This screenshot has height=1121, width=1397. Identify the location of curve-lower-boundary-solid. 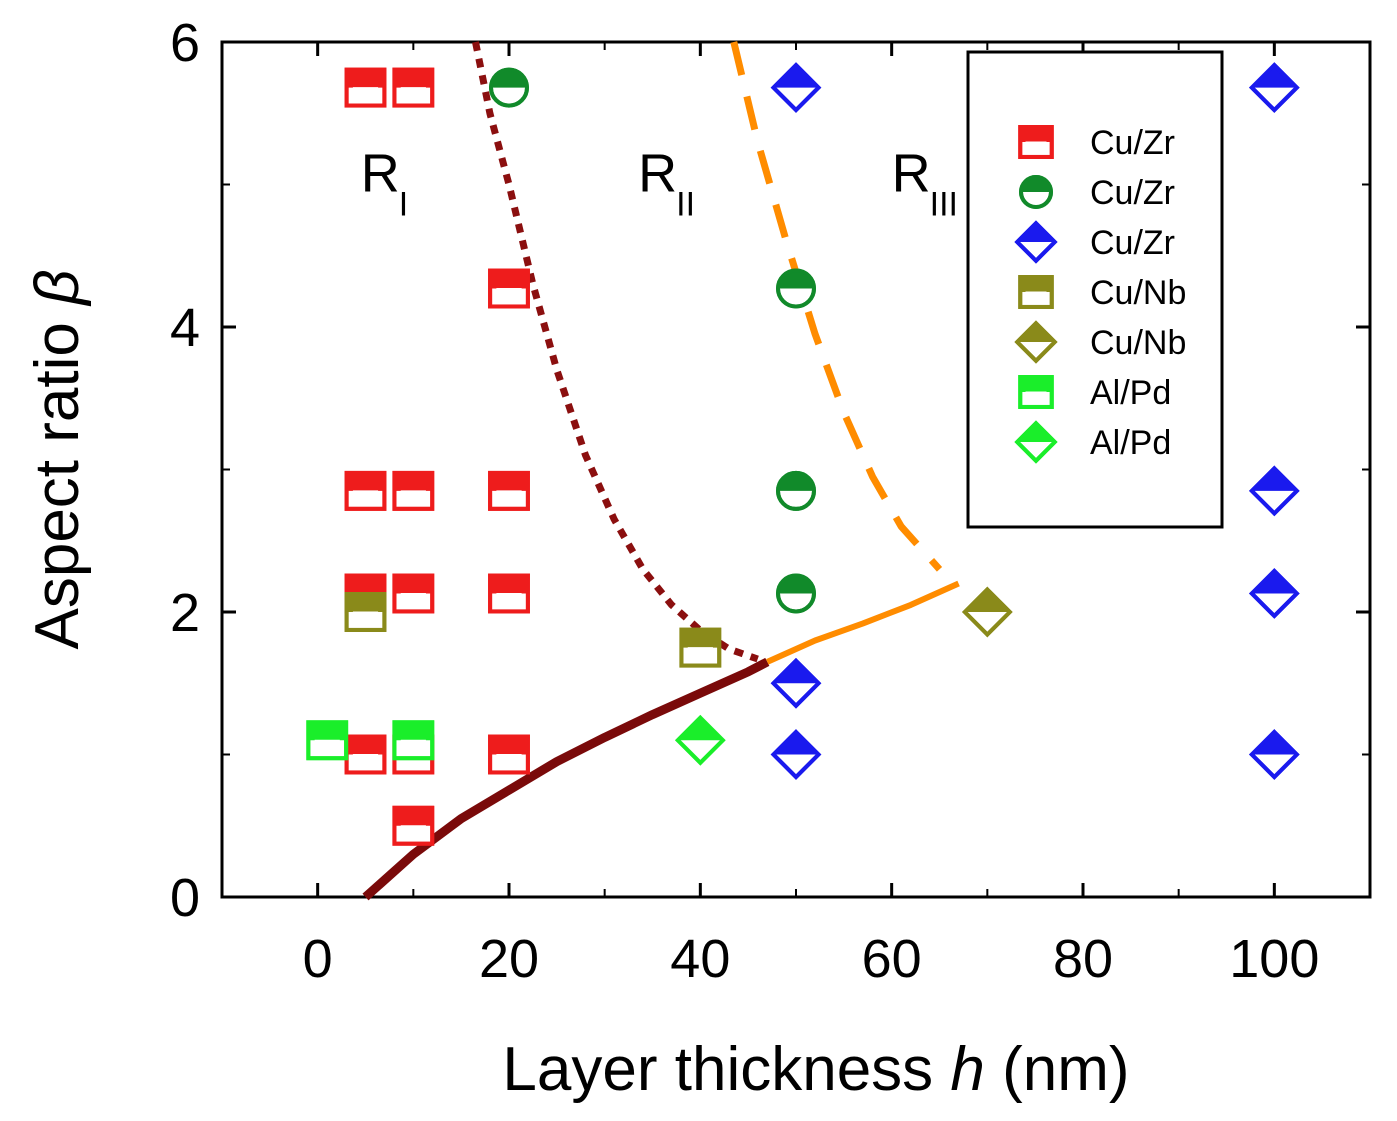
(566, 779).